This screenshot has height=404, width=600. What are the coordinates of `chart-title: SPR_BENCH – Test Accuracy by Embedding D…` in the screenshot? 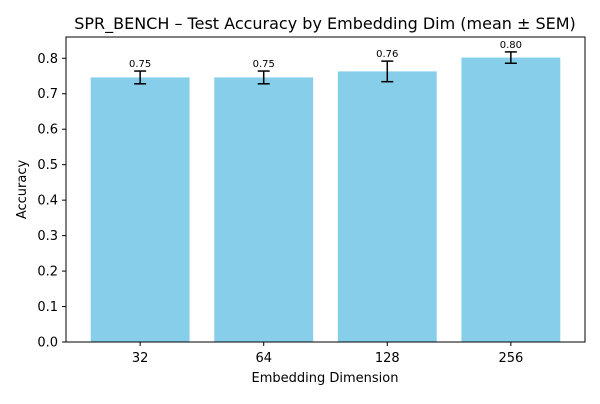 It's located at (325, 24).